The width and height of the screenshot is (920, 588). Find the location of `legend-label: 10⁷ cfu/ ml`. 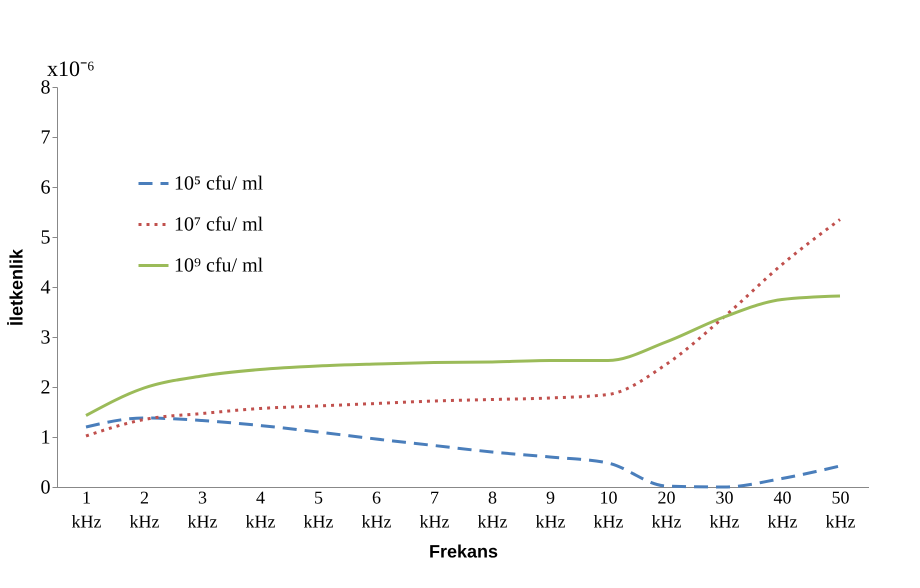

legend-label: 10⁷ cfu/ ml is located at coordinates (219, 225).